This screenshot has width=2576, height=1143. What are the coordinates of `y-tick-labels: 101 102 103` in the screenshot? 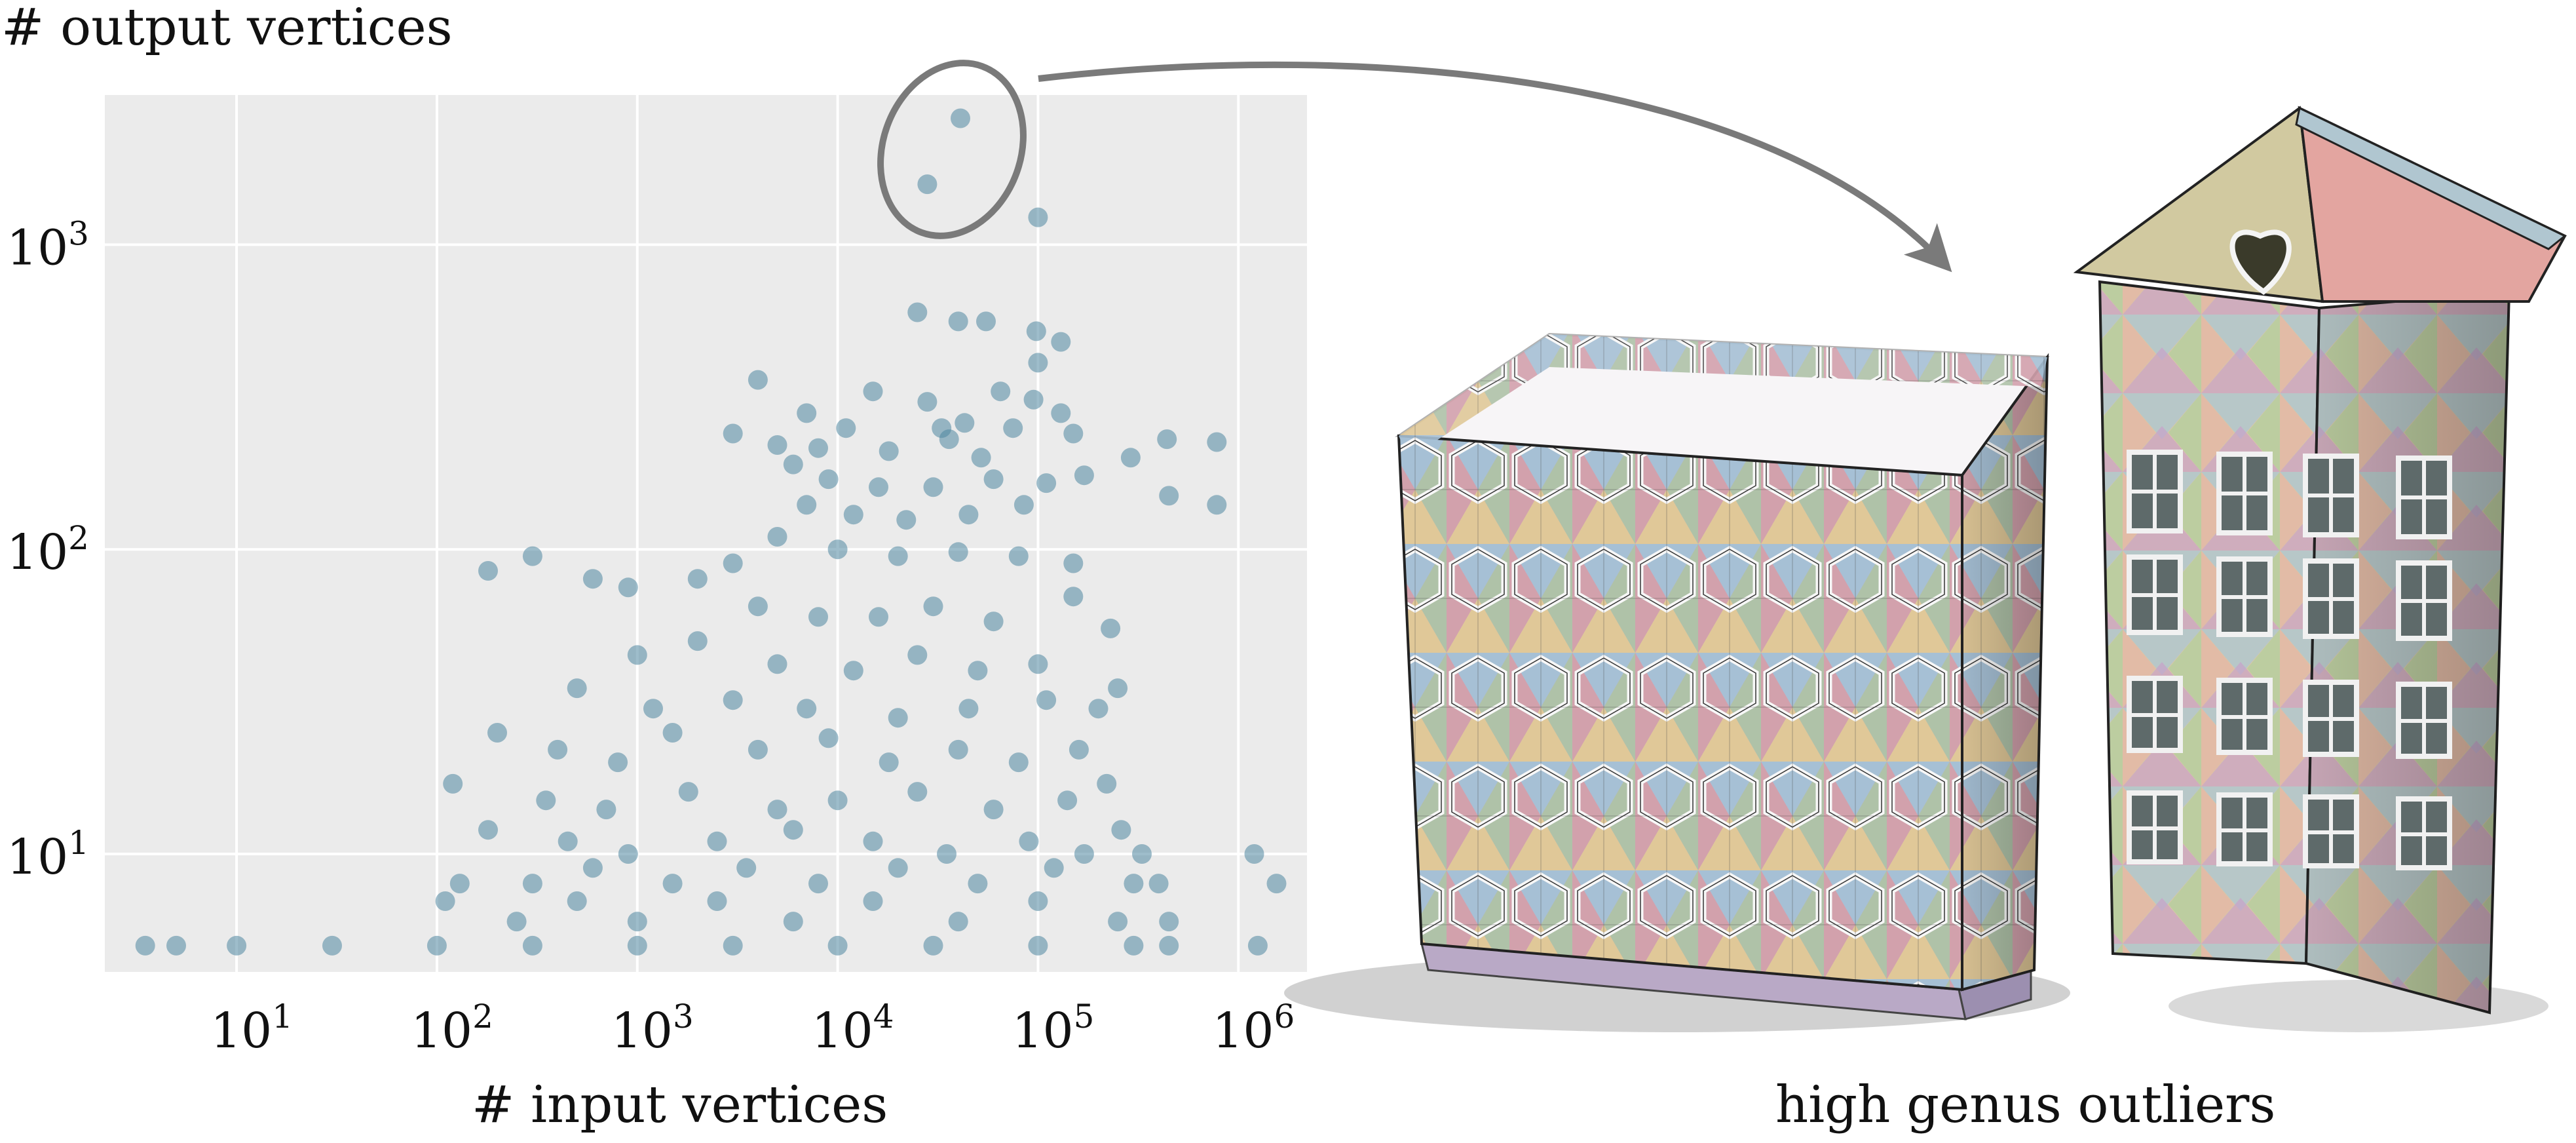 It's located at (48, 549).